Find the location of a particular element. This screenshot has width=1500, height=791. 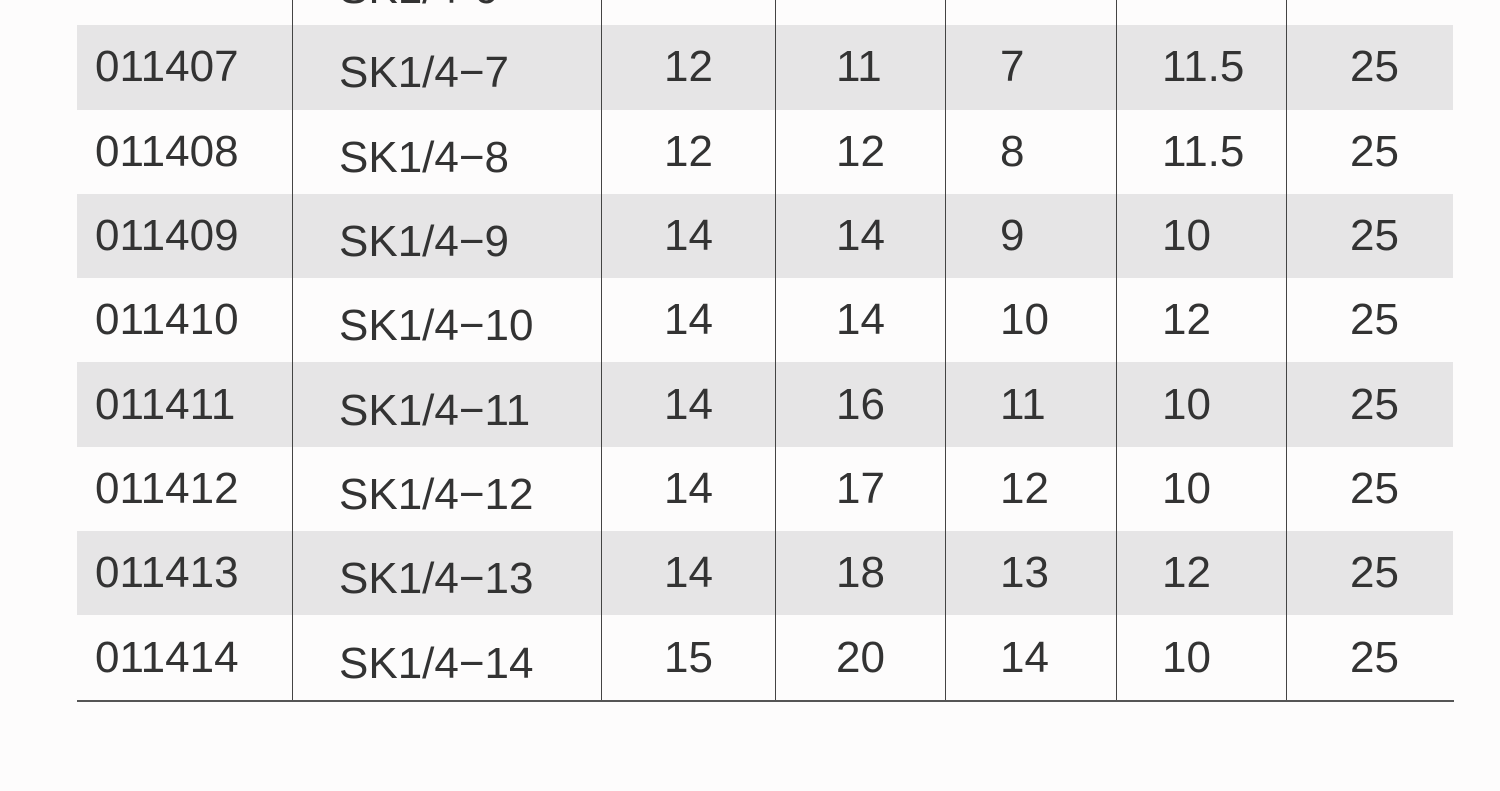

table-cell-v1: 15 is located at coordinates (689, 657).